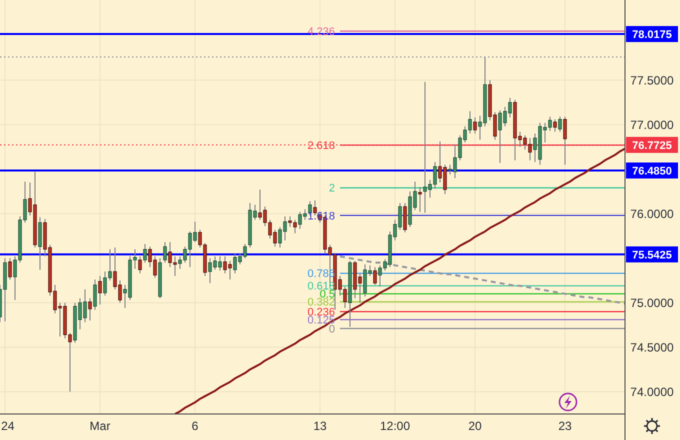 Image resolution: width=680 pixels, height=440 pixels. I want to click on y-tick-label: 75.0000, so click(652, 303).